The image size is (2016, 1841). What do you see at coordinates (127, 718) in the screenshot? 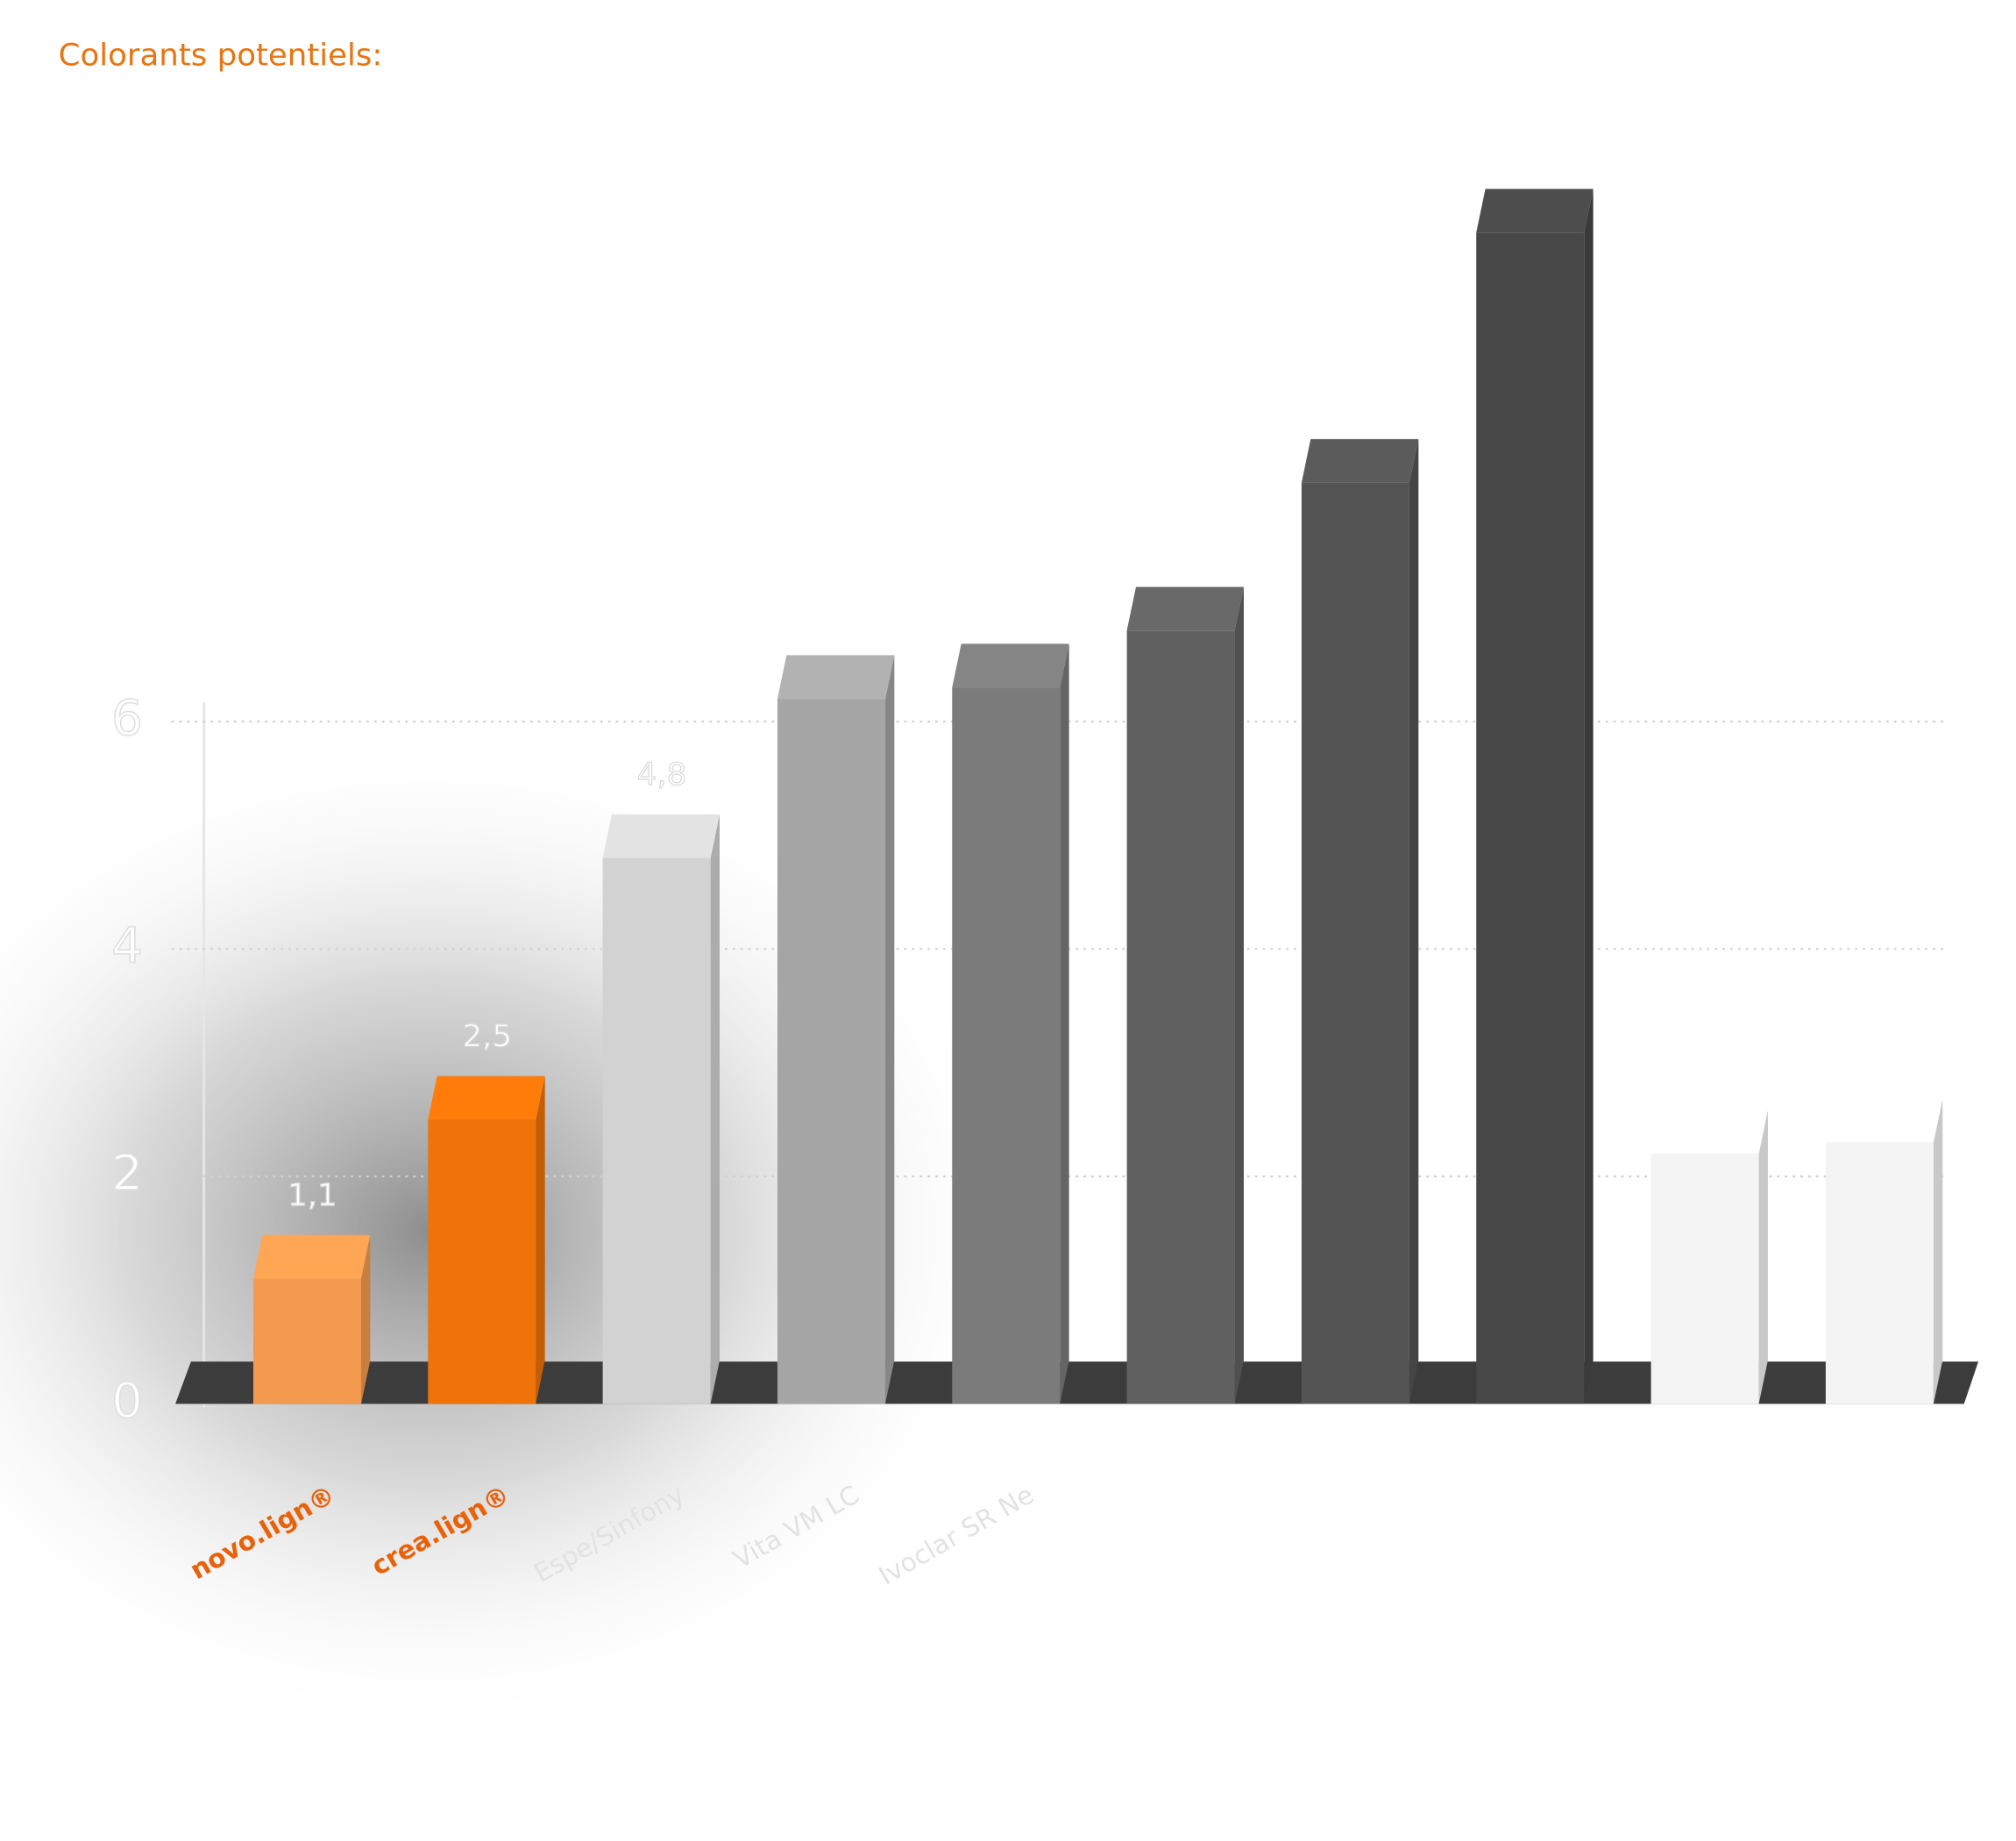
I see `y-tick-label: 6` at bounding box center [127, 718].